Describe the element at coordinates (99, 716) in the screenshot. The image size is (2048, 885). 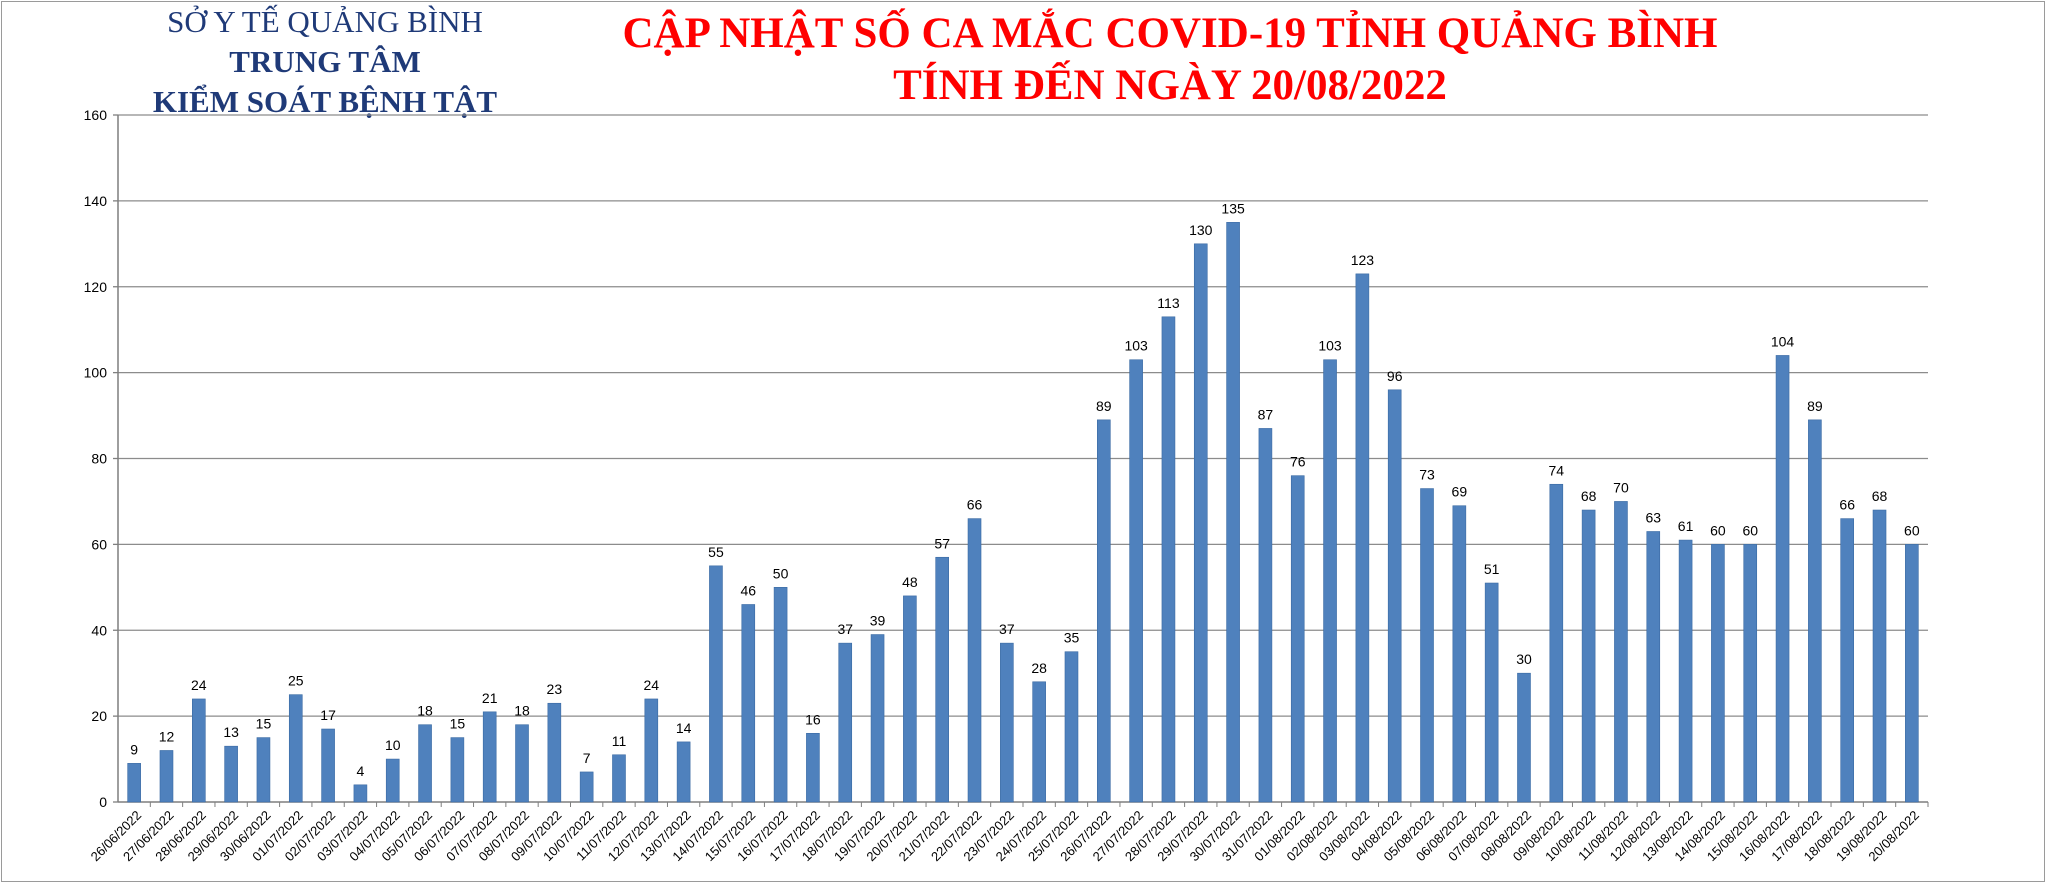
I see `y-tick-label: 20` at that location.